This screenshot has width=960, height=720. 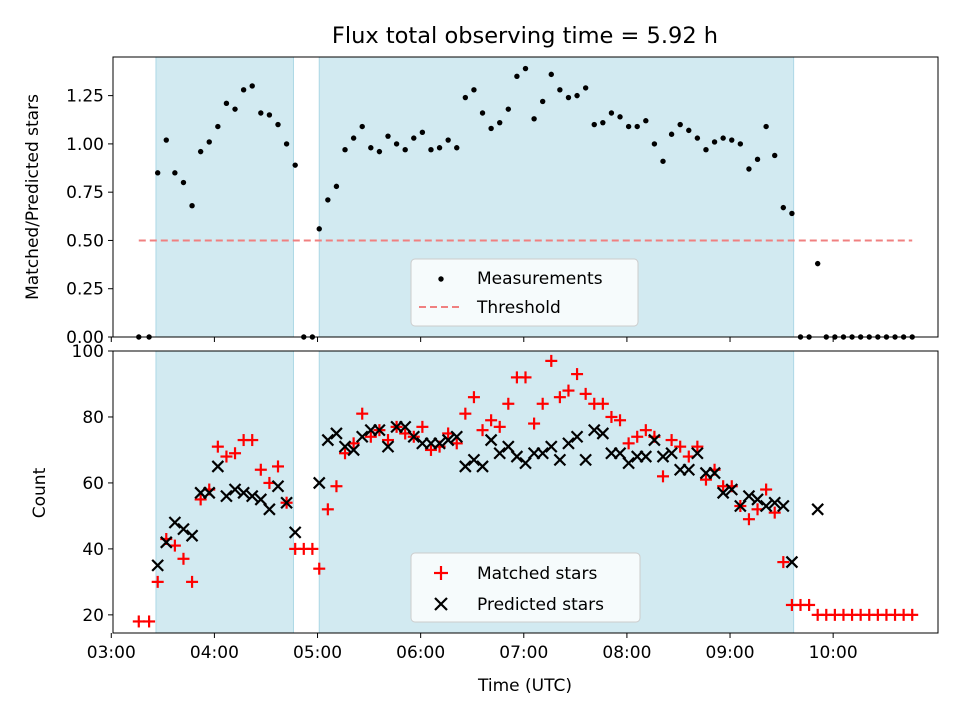 I want to click on top-legend-box, so click(x=524, y=292).